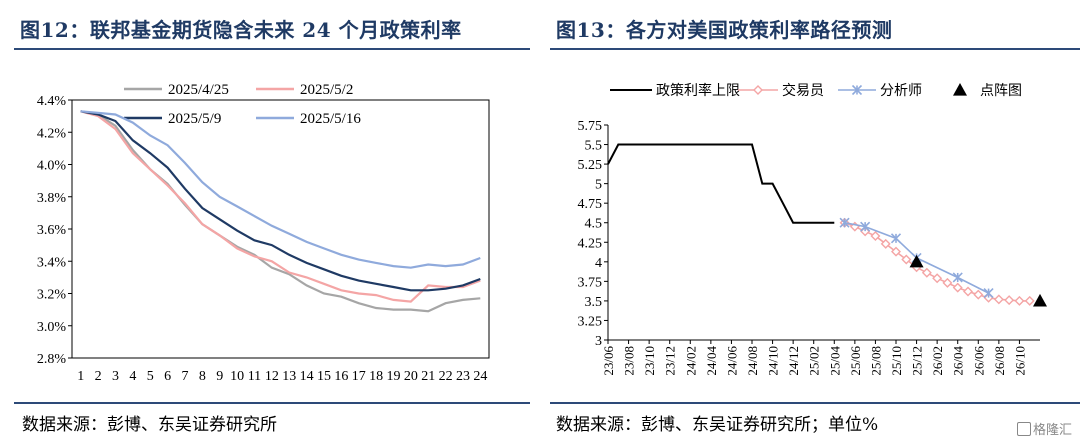 The image size is (1080, 445). Describe the element at coordinates (1001, 91) in the screenshot. I see `legend-label: 点阵图` at that location.